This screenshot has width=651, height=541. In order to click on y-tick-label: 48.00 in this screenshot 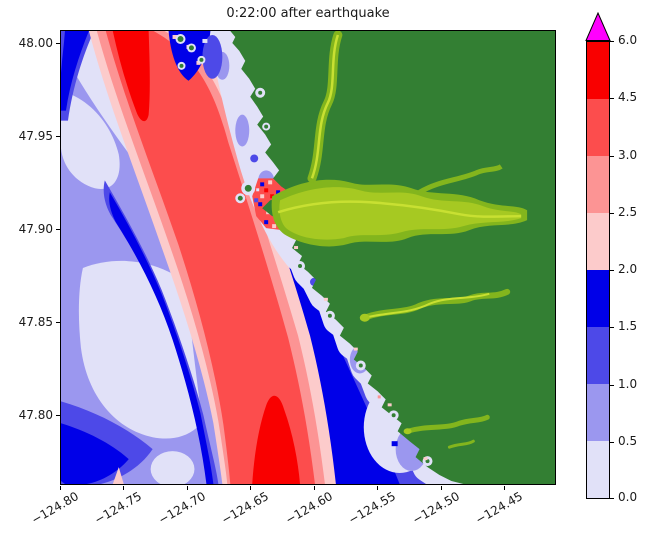, I will do `click(35, 43)`.